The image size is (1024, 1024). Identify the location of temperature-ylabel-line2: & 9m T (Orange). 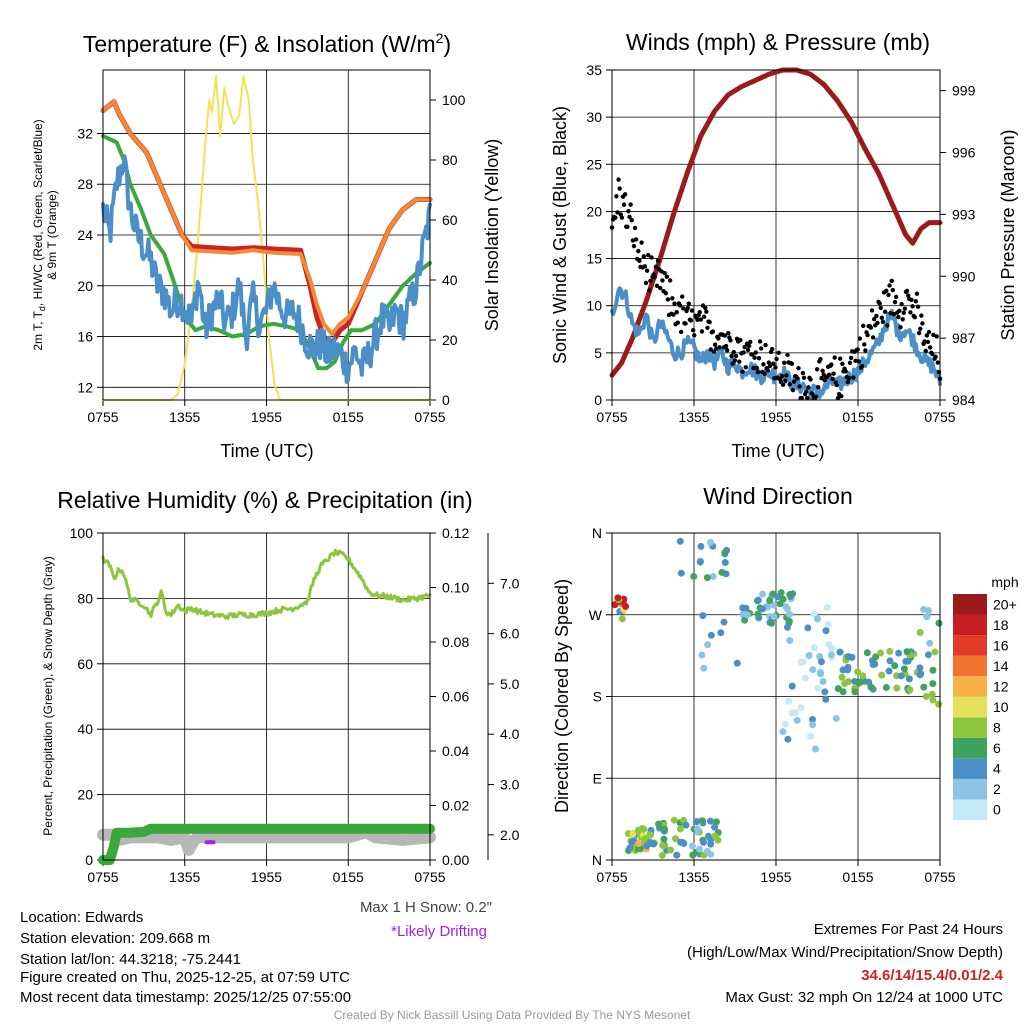
(52, 235).